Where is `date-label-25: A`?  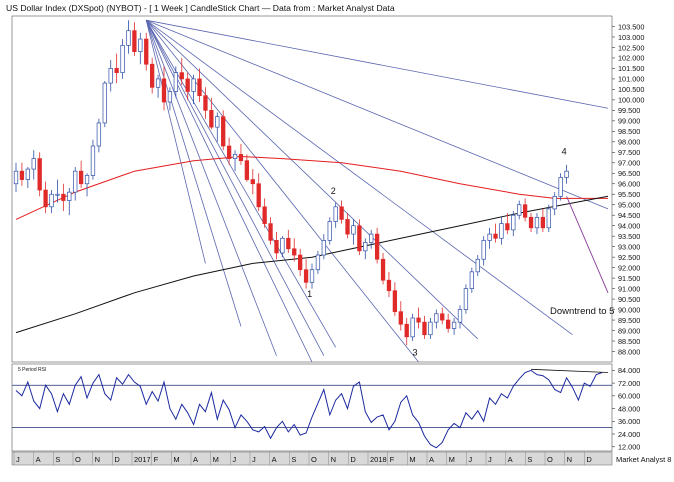
date-label-25: A is located at coordinates (510, 459).